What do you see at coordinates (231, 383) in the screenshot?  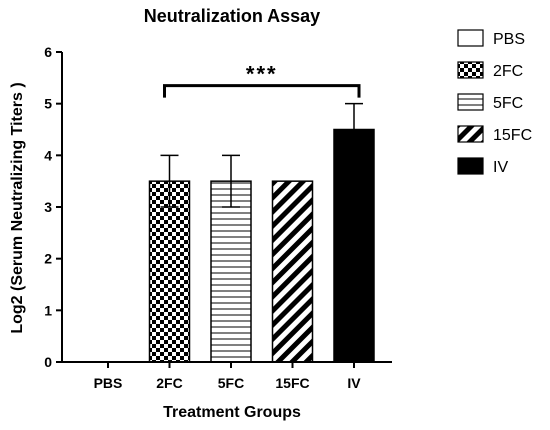 I see `x-tick-label: 5FC` at bounding box center [231, 383].